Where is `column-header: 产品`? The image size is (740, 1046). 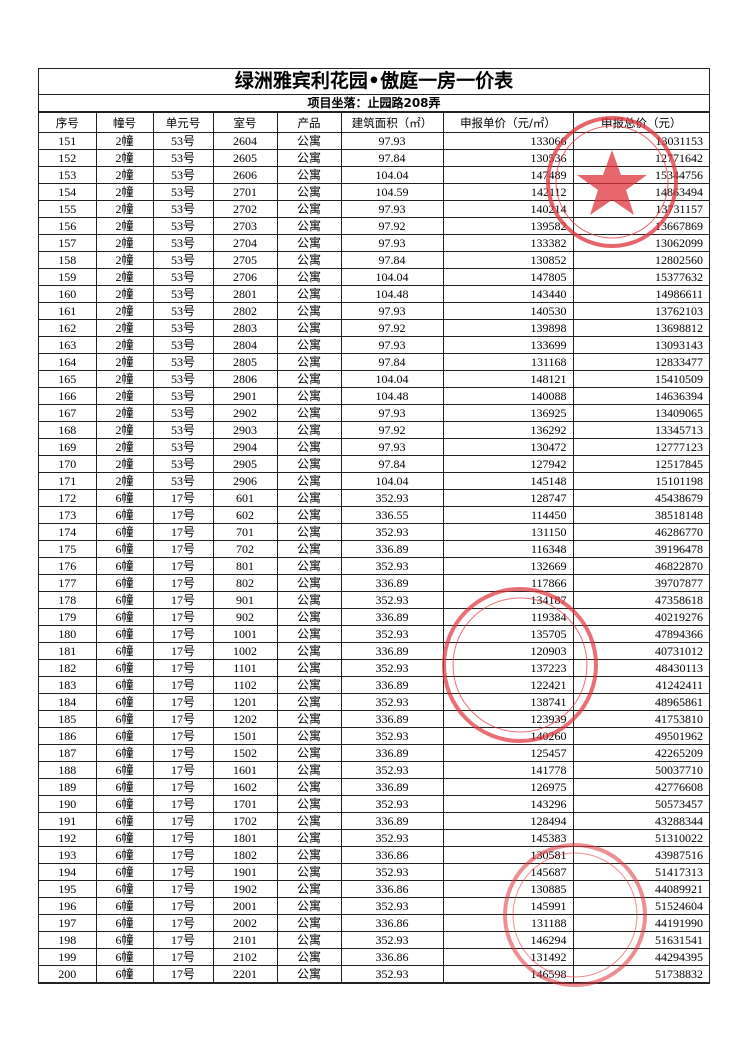
column-header: 产品 is located at coordinates (309, 122).